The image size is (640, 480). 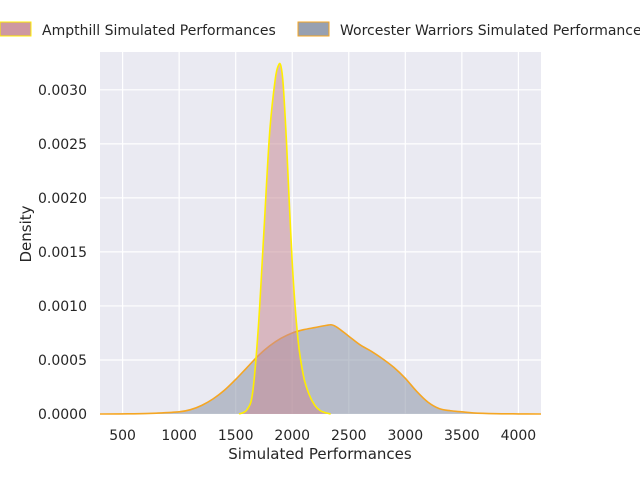 I want to click on ampthill-simulated-performances-area, so click(x=285, y=239).